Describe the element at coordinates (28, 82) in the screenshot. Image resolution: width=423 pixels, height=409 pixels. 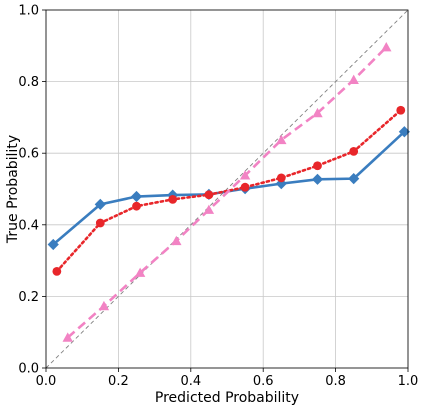
I see `y-tick-label: 0.8` at that location.